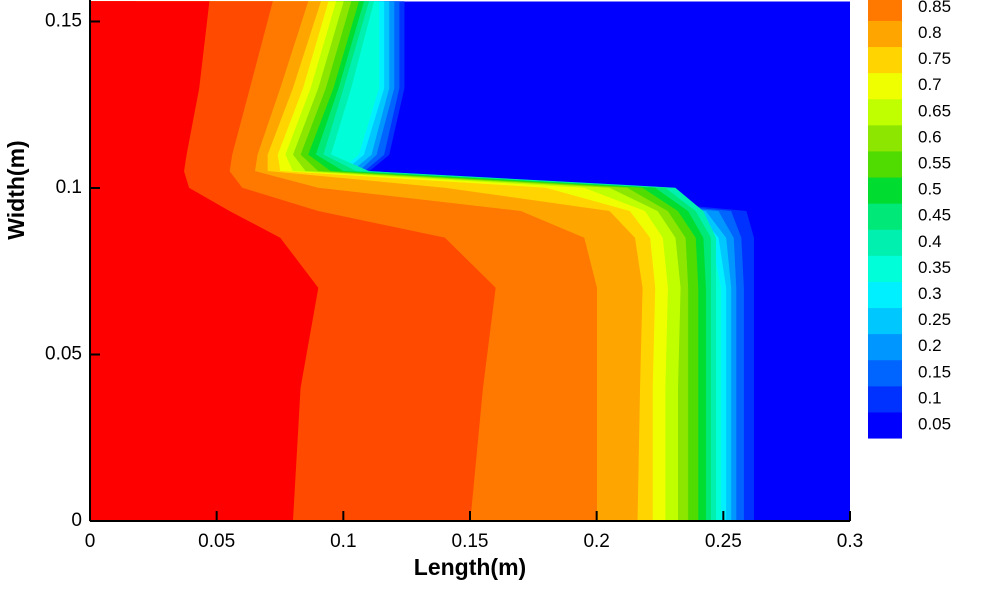  What do you see at coordinates (90, 541) in the screenshot?
I see `x-tick-label: 0` at bounding box center [90, 541].